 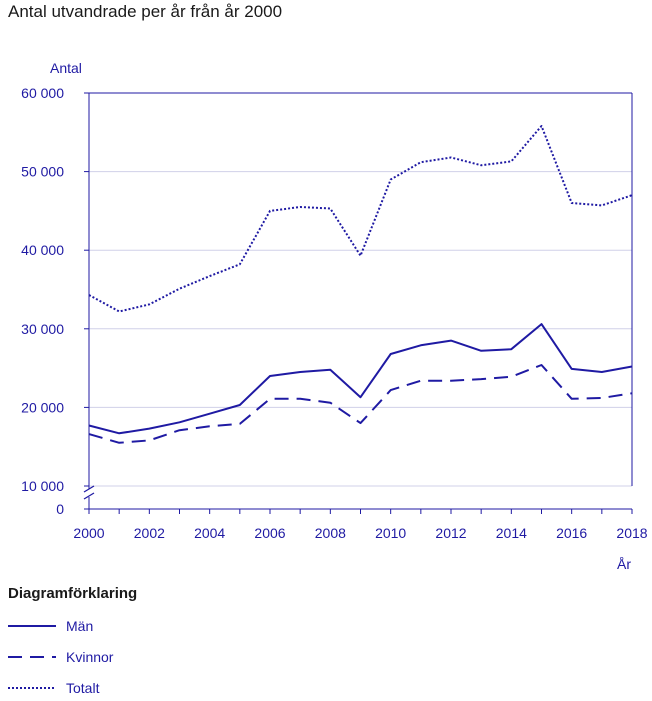 What do you see at coordinates (42, 486) in the screenshot?
I see `y-tick-label: 10 000` at bounding box center [42, 486].